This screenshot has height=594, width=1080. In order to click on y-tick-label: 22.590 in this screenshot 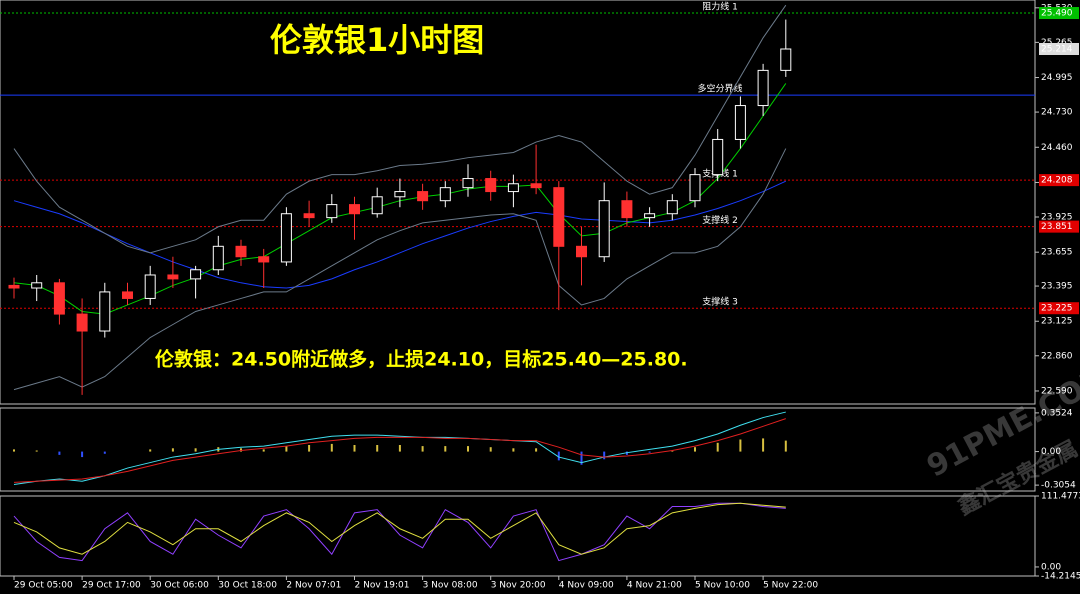, I will do `click(1057, 391)`.